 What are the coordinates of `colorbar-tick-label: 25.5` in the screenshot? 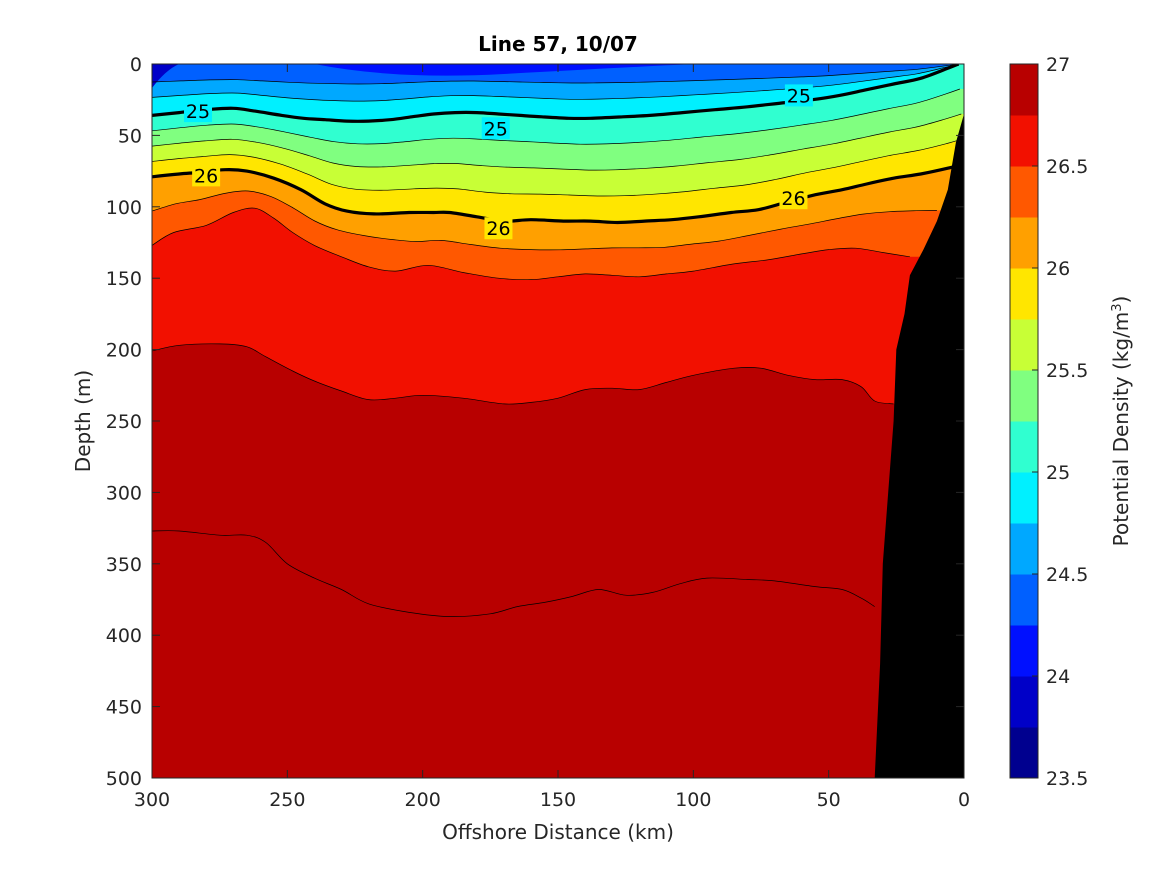 It's located at (1067, 371).